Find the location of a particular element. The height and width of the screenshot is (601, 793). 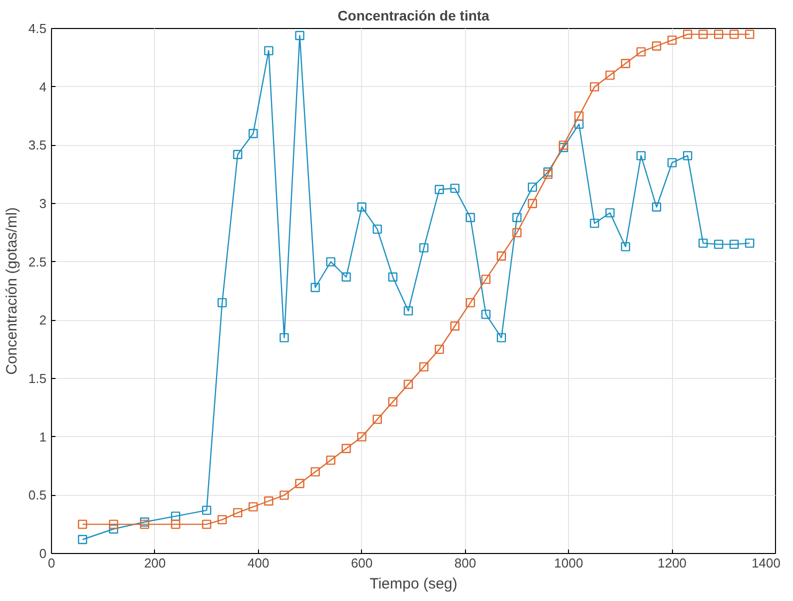

y-axis-title: Concentración (gotas/ml) is located at coordinates (11, 291).